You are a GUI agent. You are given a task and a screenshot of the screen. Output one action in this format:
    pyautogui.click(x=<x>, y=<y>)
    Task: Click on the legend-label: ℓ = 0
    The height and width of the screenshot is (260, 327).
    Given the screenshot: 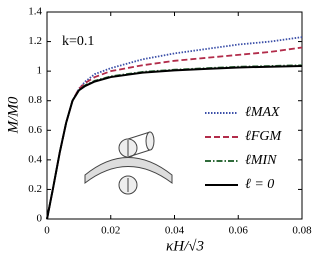 What is the action you would take?
    pyautogui.click(x=259, y=184)
    